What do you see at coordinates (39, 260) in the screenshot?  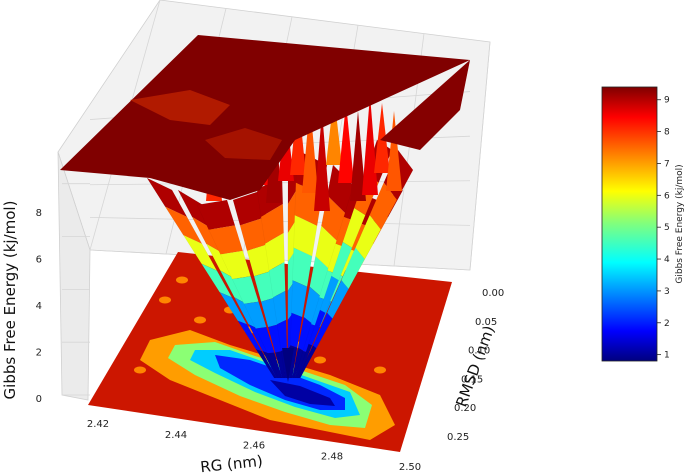 I see `z-tick-label: 6` at bounding box center [39, 260].